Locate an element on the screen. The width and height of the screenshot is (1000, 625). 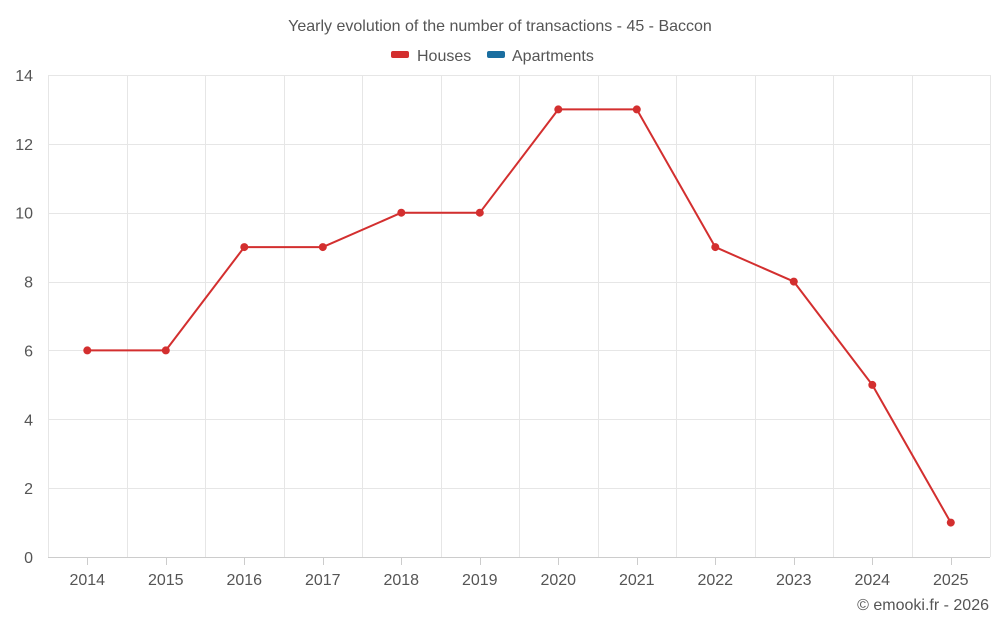
y-tick-label: 10 is located at coordinates (24, 214).